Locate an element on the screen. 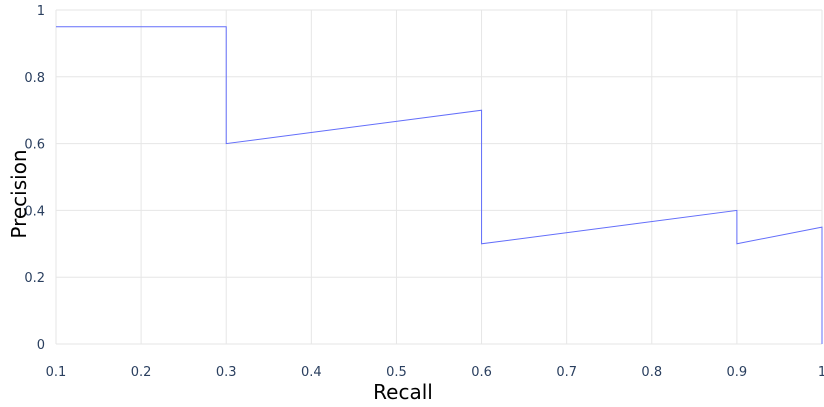 This screenshot has height=407, width=824. x-tick-label: 0.2 is located at coordinates (141, 372).